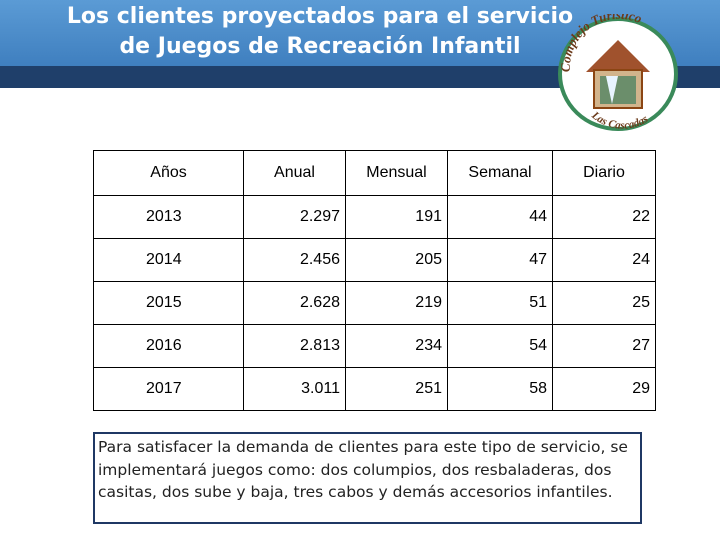 This screenshot has width=720, height=540. Describe the element at coordinates (500, 173) in the screenshot. I see `column-header: Semanal` at that location.